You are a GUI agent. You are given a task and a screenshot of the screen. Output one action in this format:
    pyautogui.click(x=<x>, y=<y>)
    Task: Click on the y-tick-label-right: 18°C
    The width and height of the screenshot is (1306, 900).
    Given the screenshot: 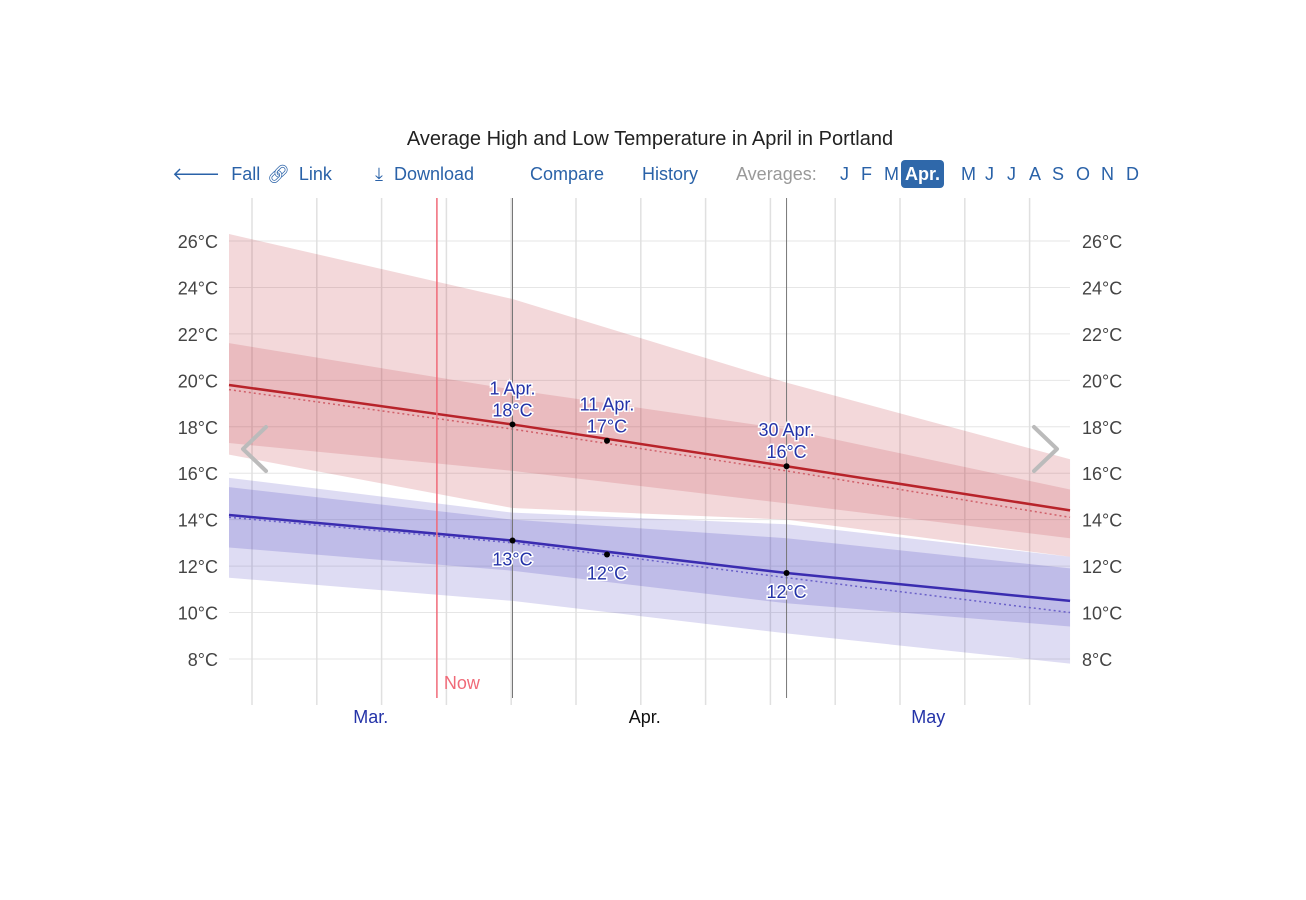 What is the action you would take?
    pyautogui.click(x=1102, y=428)
    